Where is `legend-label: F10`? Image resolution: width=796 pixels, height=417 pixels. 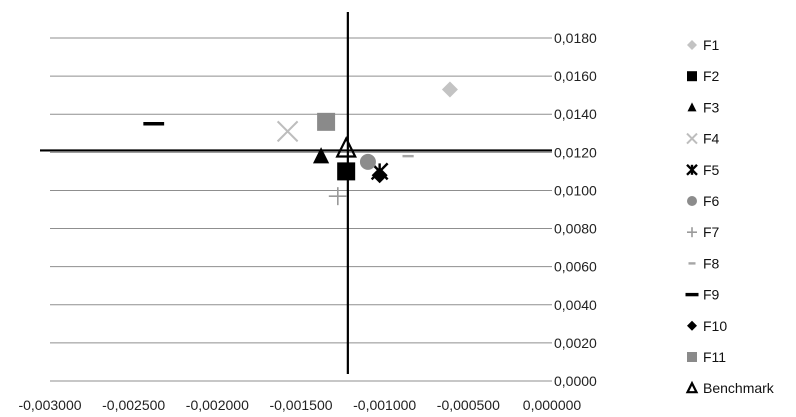
legend-label: F10 is located at coordinates (715, 326).